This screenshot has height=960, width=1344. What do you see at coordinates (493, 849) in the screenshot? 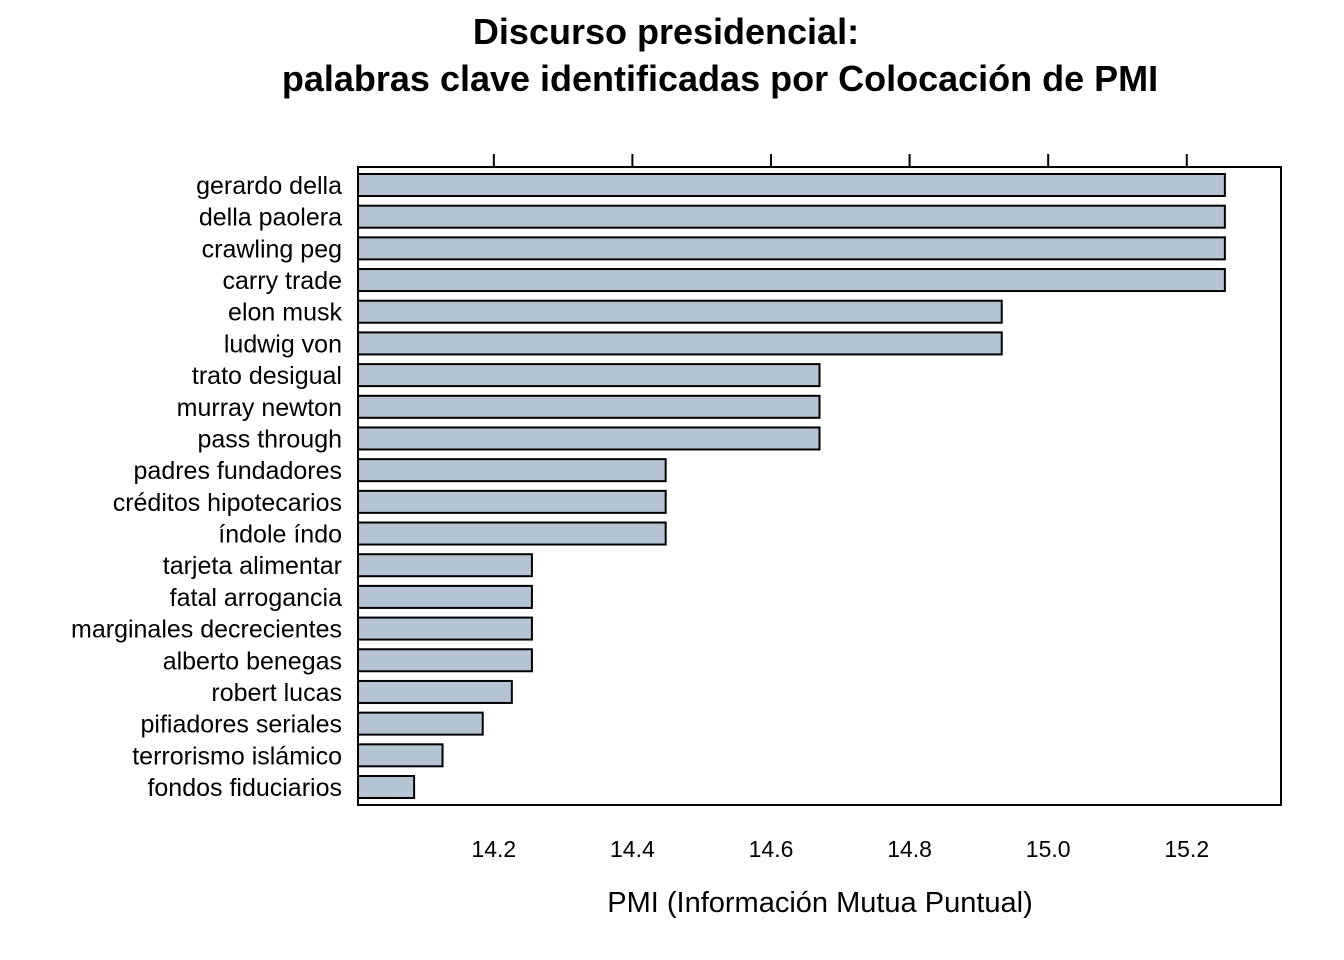
I see `x-tick-label: 14.2` at bounding box center [493, 849].